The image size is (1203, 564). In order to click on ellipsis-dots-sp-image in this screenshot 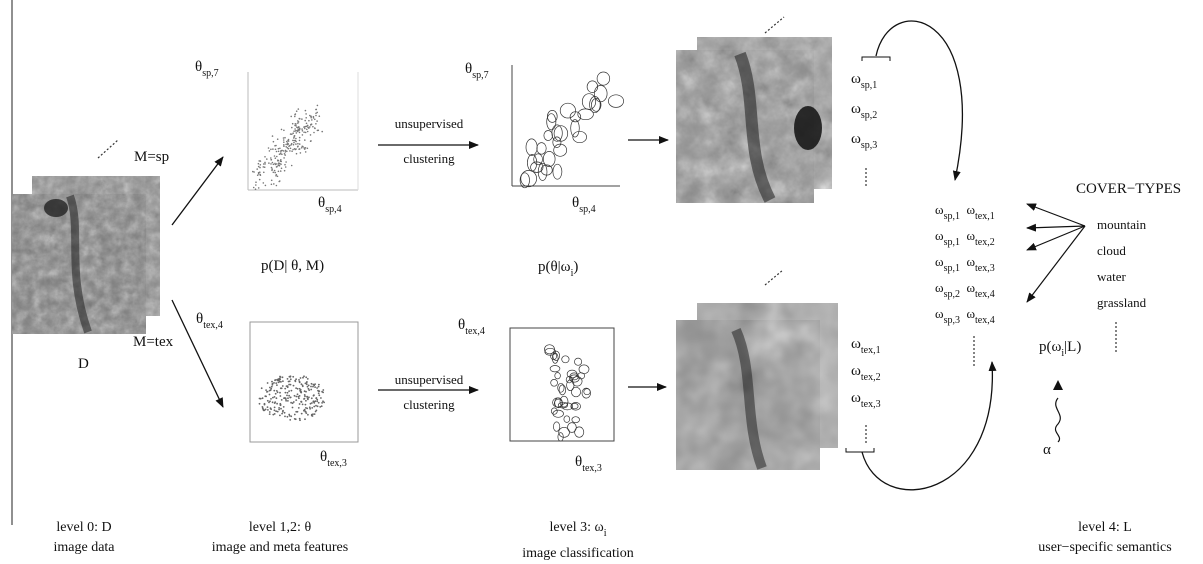, I will do `click(774, 25)`.